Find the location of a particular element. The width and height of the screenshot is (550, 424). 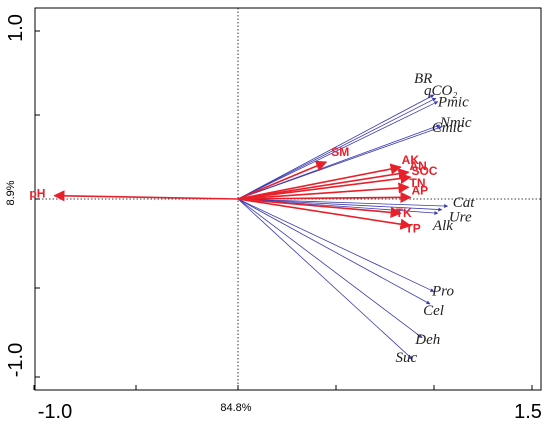

explanatory-vector-soc is located at coordinates (324, 186).